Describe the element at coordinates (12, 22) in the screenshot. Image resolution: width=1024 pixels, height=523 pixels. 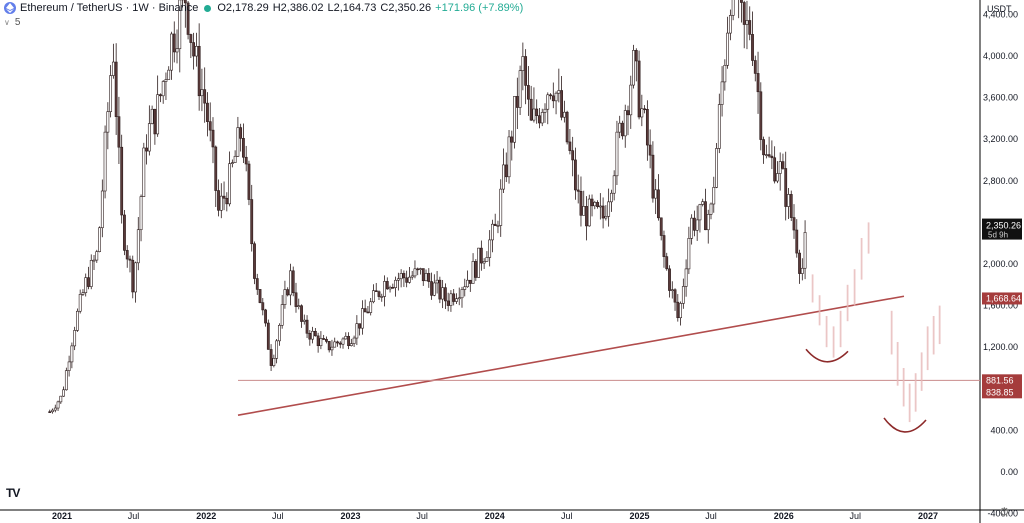
I see `indicator-row: ∨ 5` at that location.